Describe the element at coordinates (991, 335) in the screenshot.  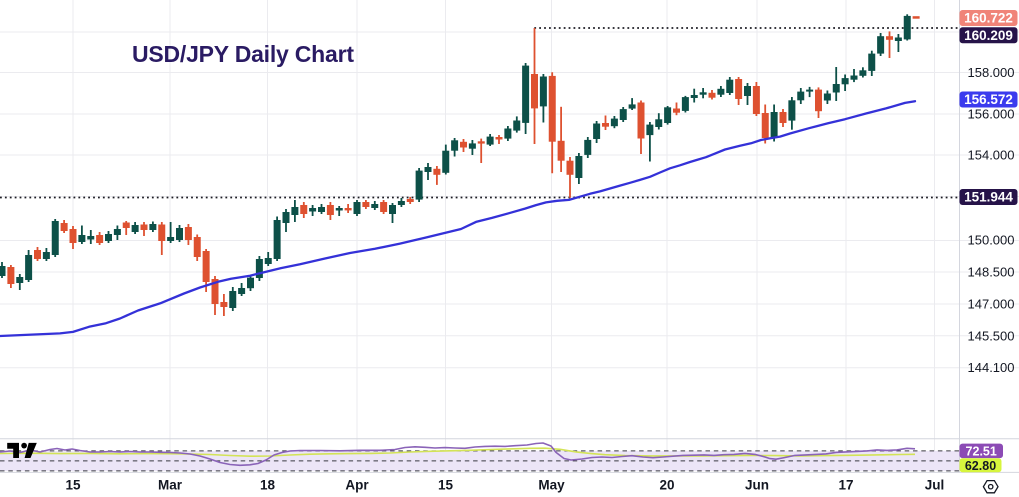
I see `svg-text: 145.500` at that location.